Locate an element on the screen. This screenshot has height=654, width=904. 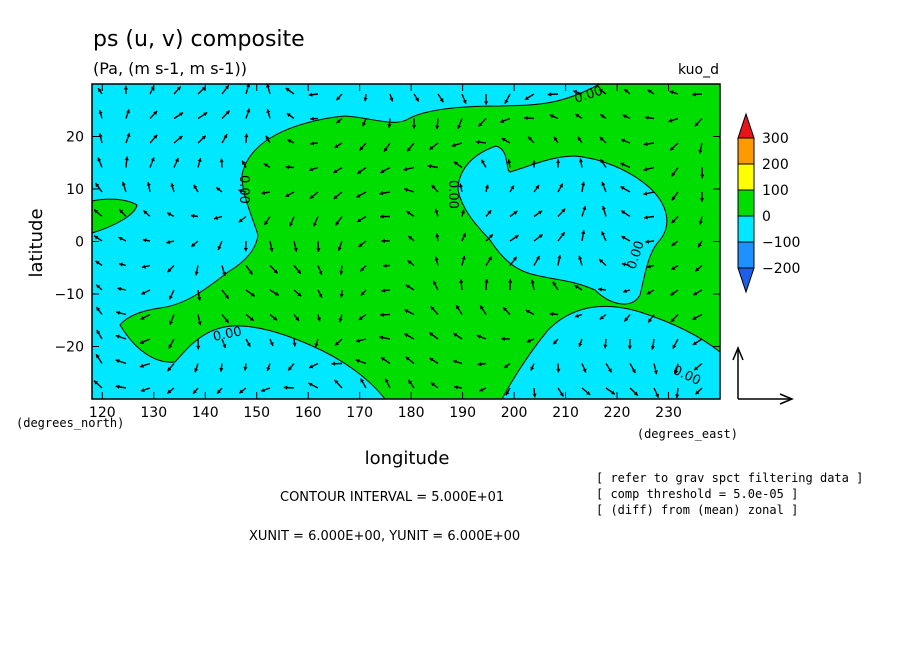
y-tick-label: −20 is located at coordinates (69, 348).